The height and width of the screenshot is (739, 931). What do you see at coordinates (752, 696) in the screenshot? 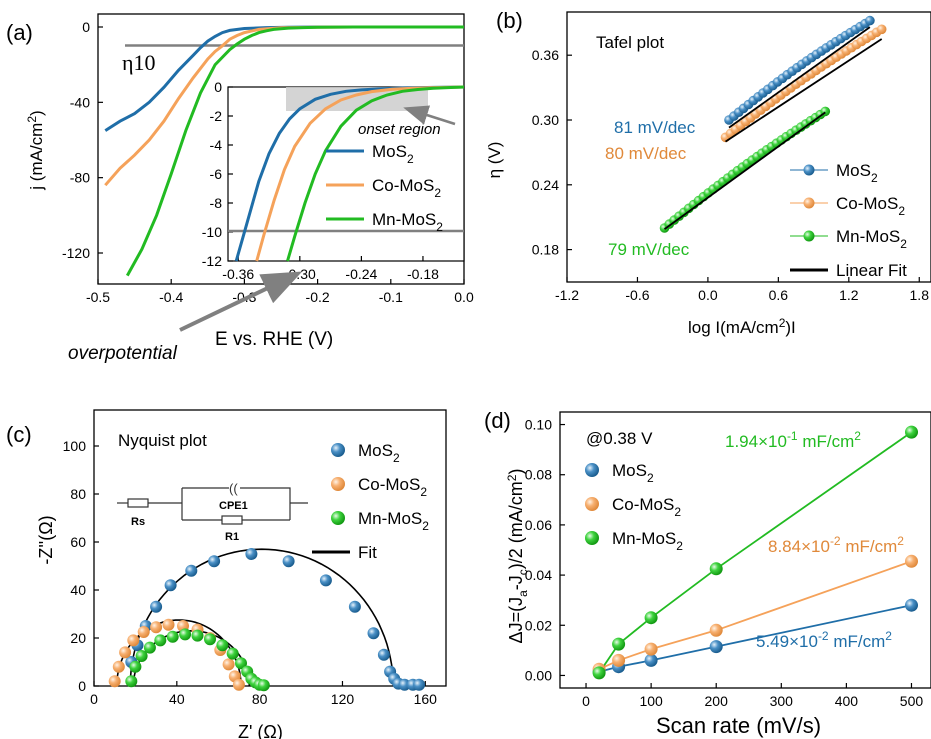
I see `panel-d-xticks: 0 100 200 300 400 500` at bounding box center [752, 696].